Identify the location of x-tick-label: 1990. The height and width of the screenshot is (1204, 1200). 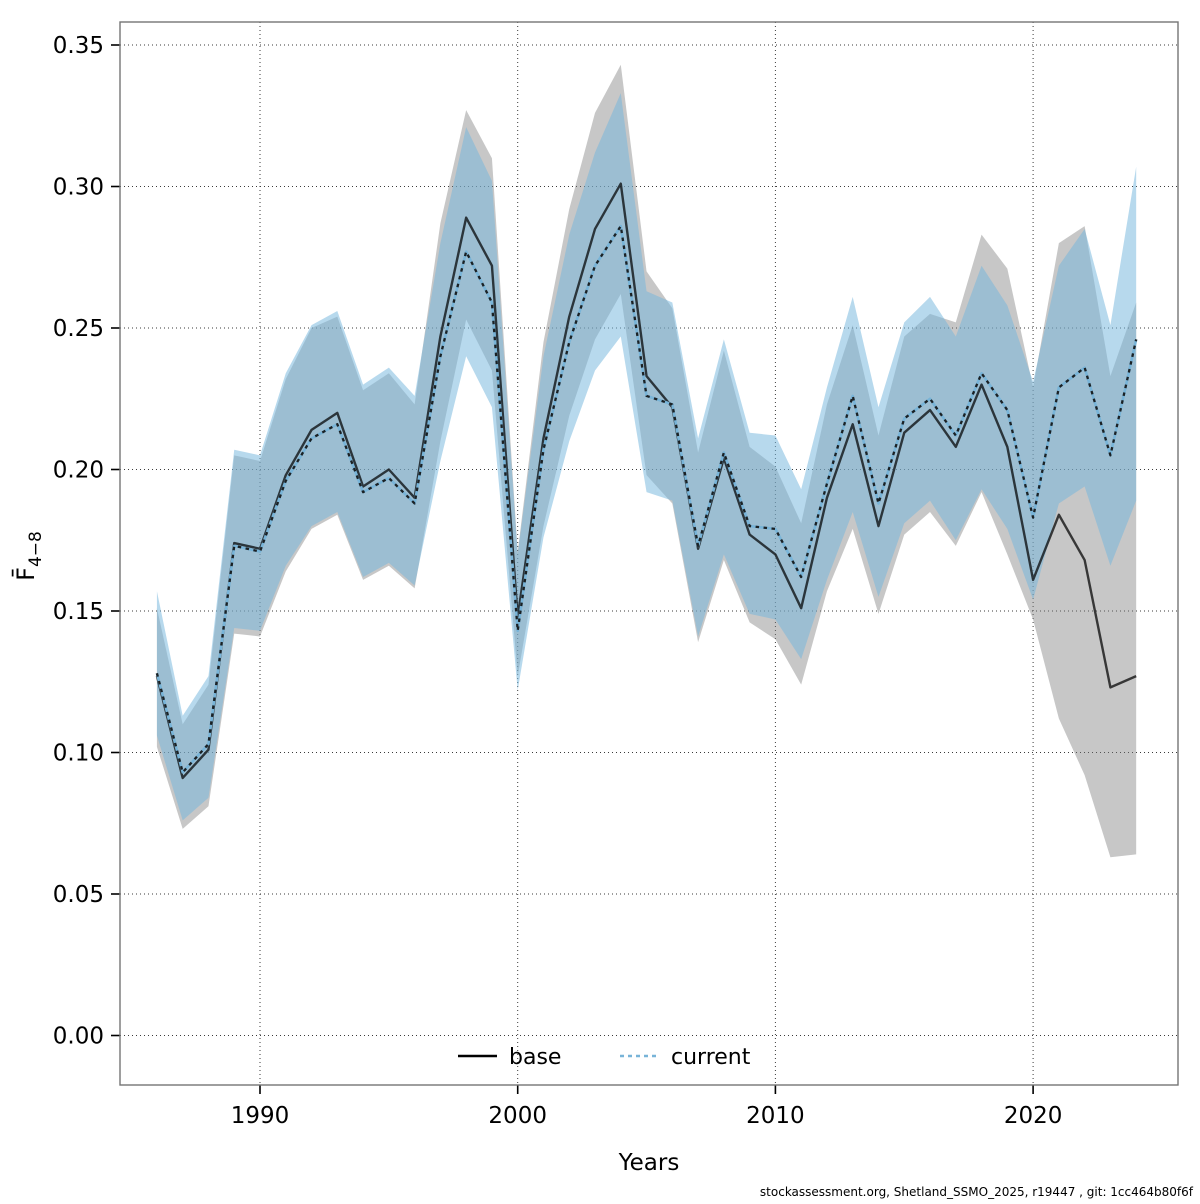
(260, 1116).